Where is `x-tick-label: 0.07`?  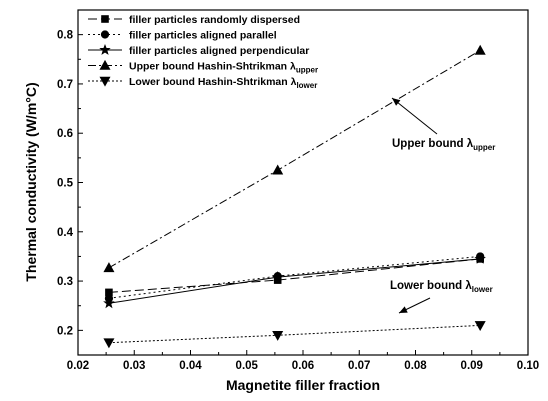
x-tick-label: 0.07 is located at coordinates (359, 366).